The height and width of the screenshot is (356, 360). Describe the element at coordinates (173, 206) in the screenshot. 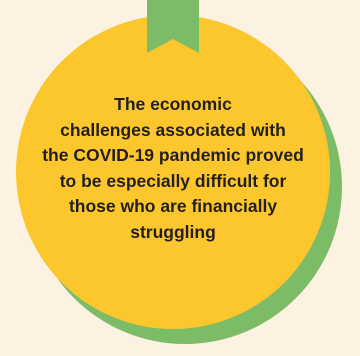

I see `callout-line: those who are financially` at that location.